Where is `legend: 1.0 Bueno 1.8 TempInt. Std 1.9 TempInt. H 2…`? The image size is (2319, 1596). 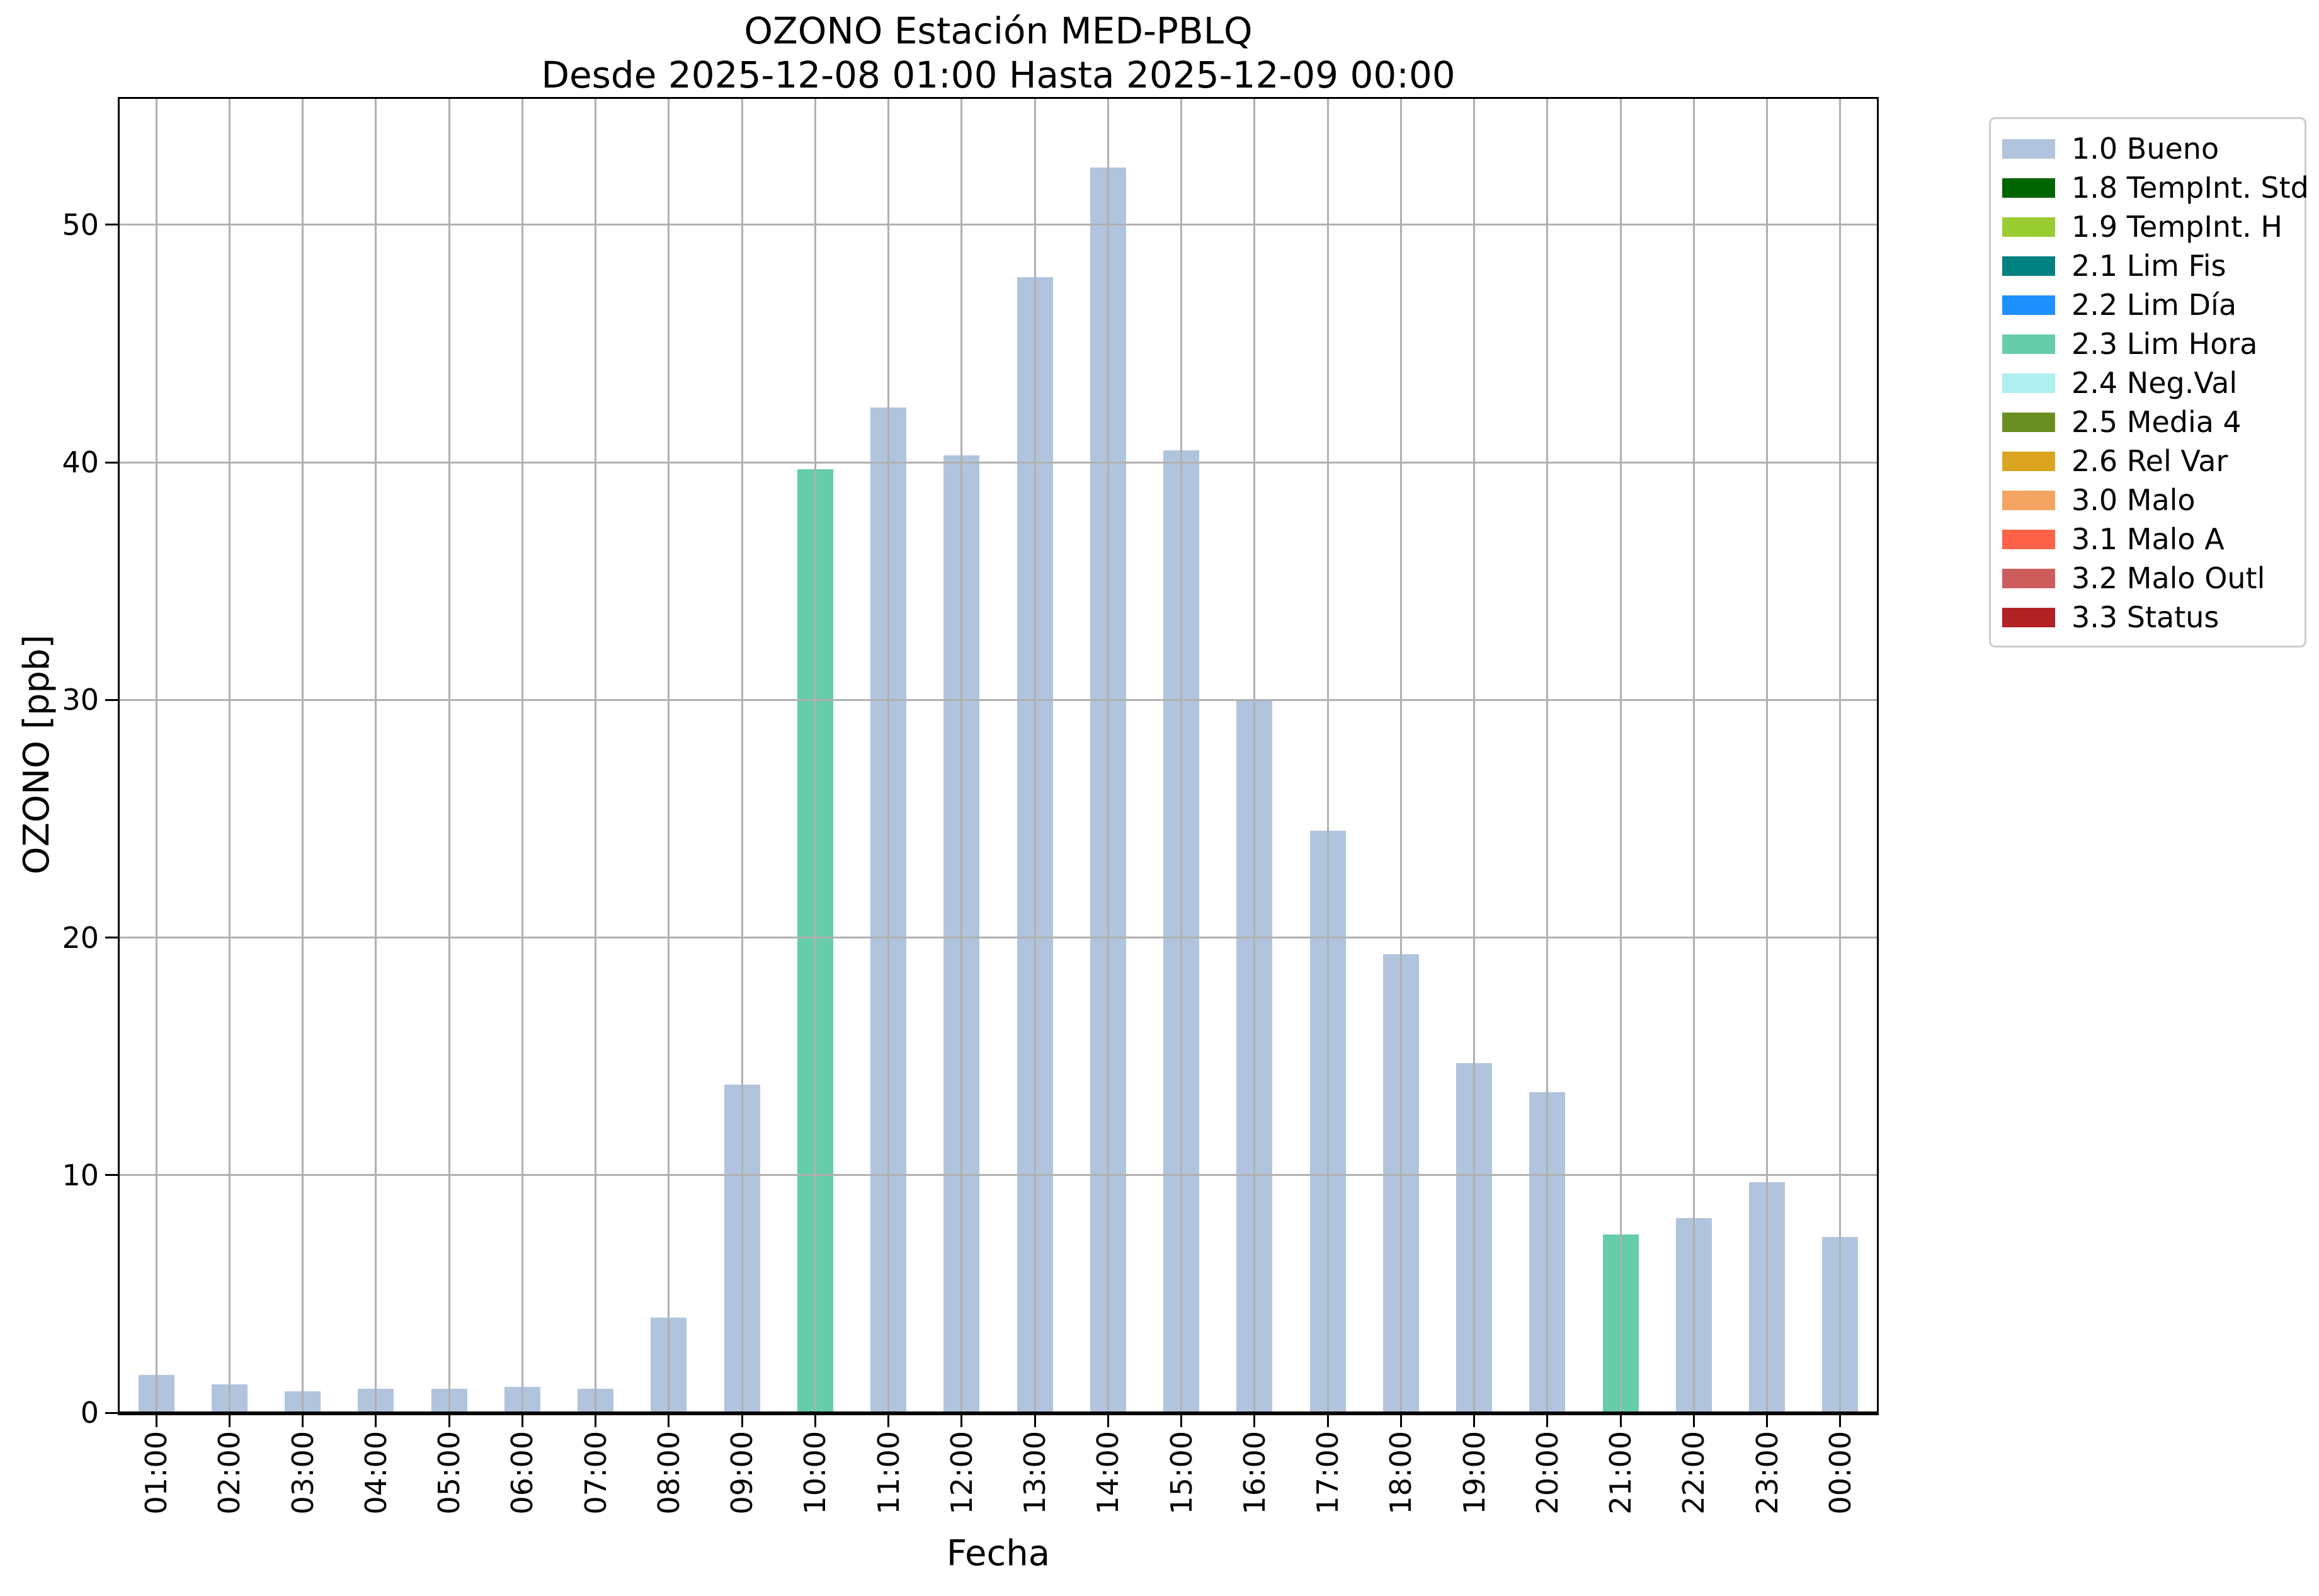 legend: 1.0 Bueno 1.8 TempInt. Std 1.9 TempInt. H 2… is located at coordinates (2149, 382).